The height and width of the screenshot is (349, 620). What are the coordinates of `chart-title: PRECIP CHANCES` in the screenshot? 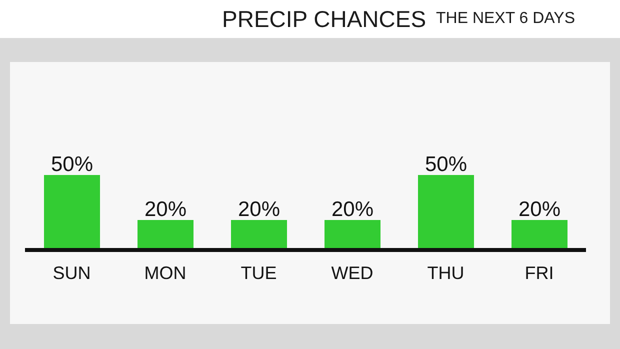 It's located at (324, 19).